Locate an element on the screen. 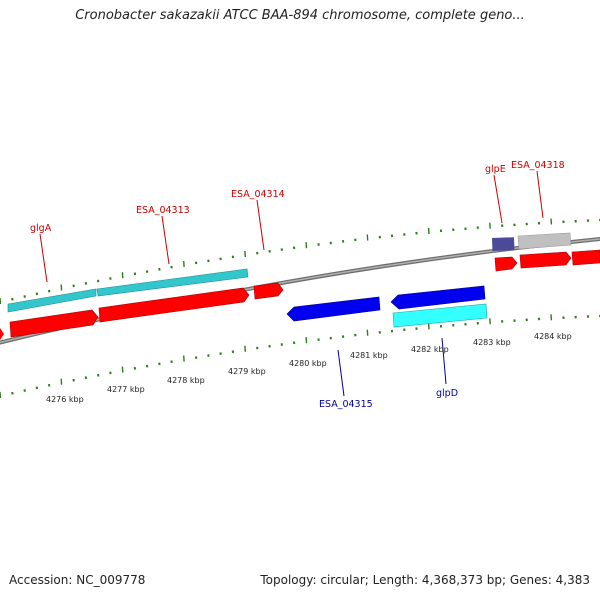 This screenshot has width=600, height=600. scale-label: 4278 kbp is located at coordinates (186, 380).